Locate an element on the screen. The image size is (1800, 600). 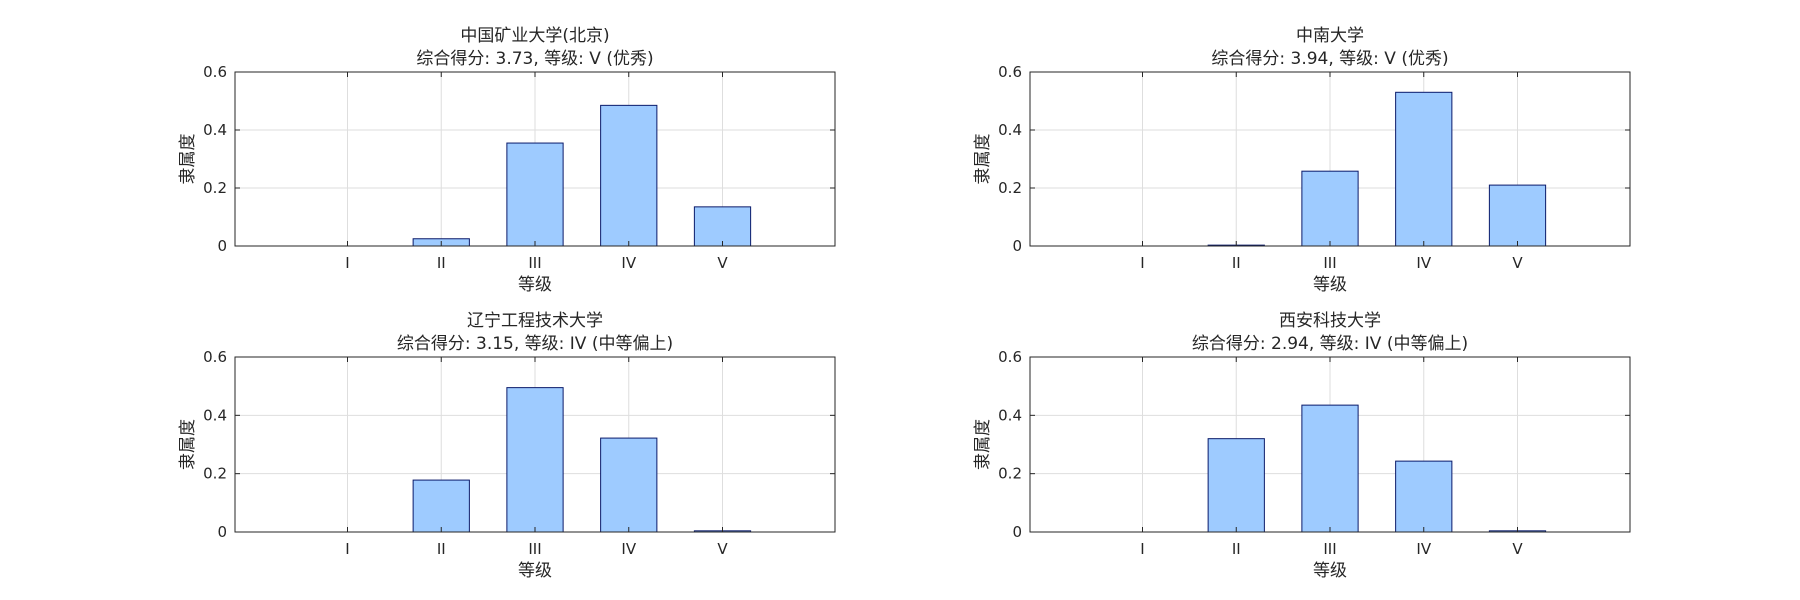
chart-subtitle: 综合得分: 3.15, 等级: IV (中等偏上) is located at coordinates (535, 344).